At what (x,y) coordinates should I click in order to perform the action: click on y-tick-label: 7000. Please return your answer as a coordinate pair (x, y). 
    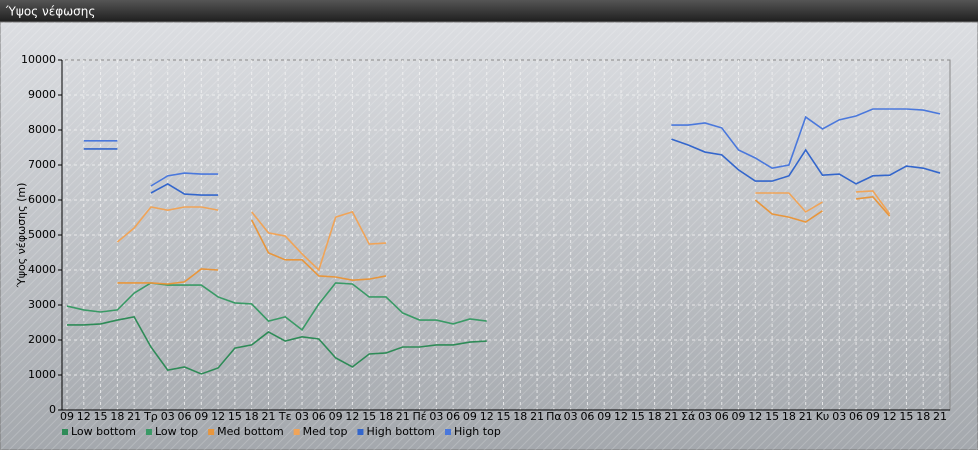
    Looking at the image, I should click on (42, 164).